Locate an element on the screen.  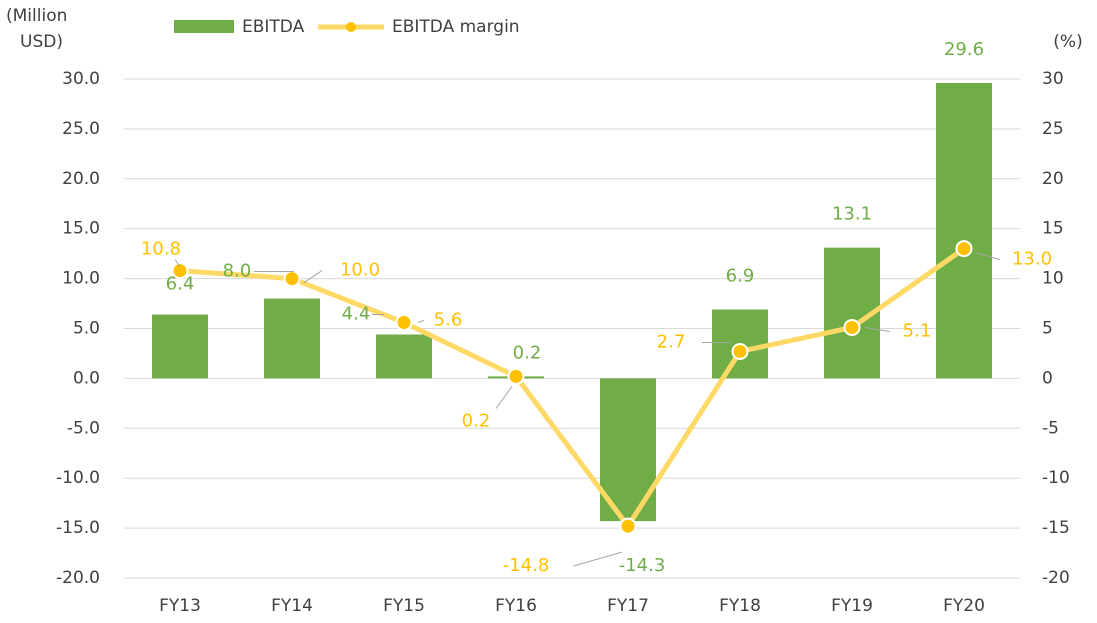
y2-tick-label: 10 is located at coordinates (1053, 279).